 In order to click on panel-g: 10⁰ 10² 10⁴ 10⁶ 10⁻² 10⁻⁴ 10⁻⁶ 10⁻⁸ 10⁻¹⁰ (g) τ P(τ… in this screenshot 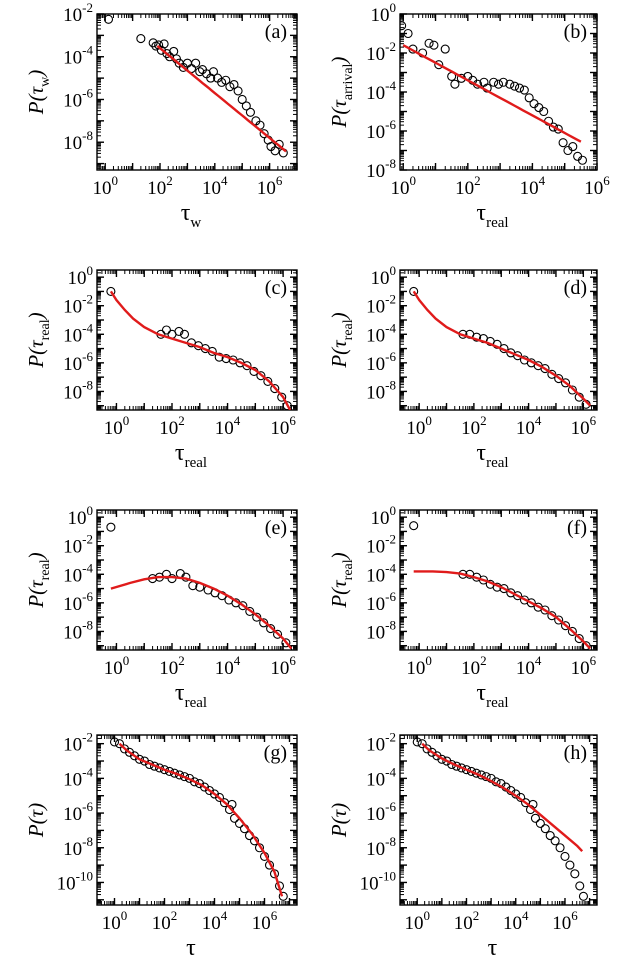, I will do `click(161, 844)`.